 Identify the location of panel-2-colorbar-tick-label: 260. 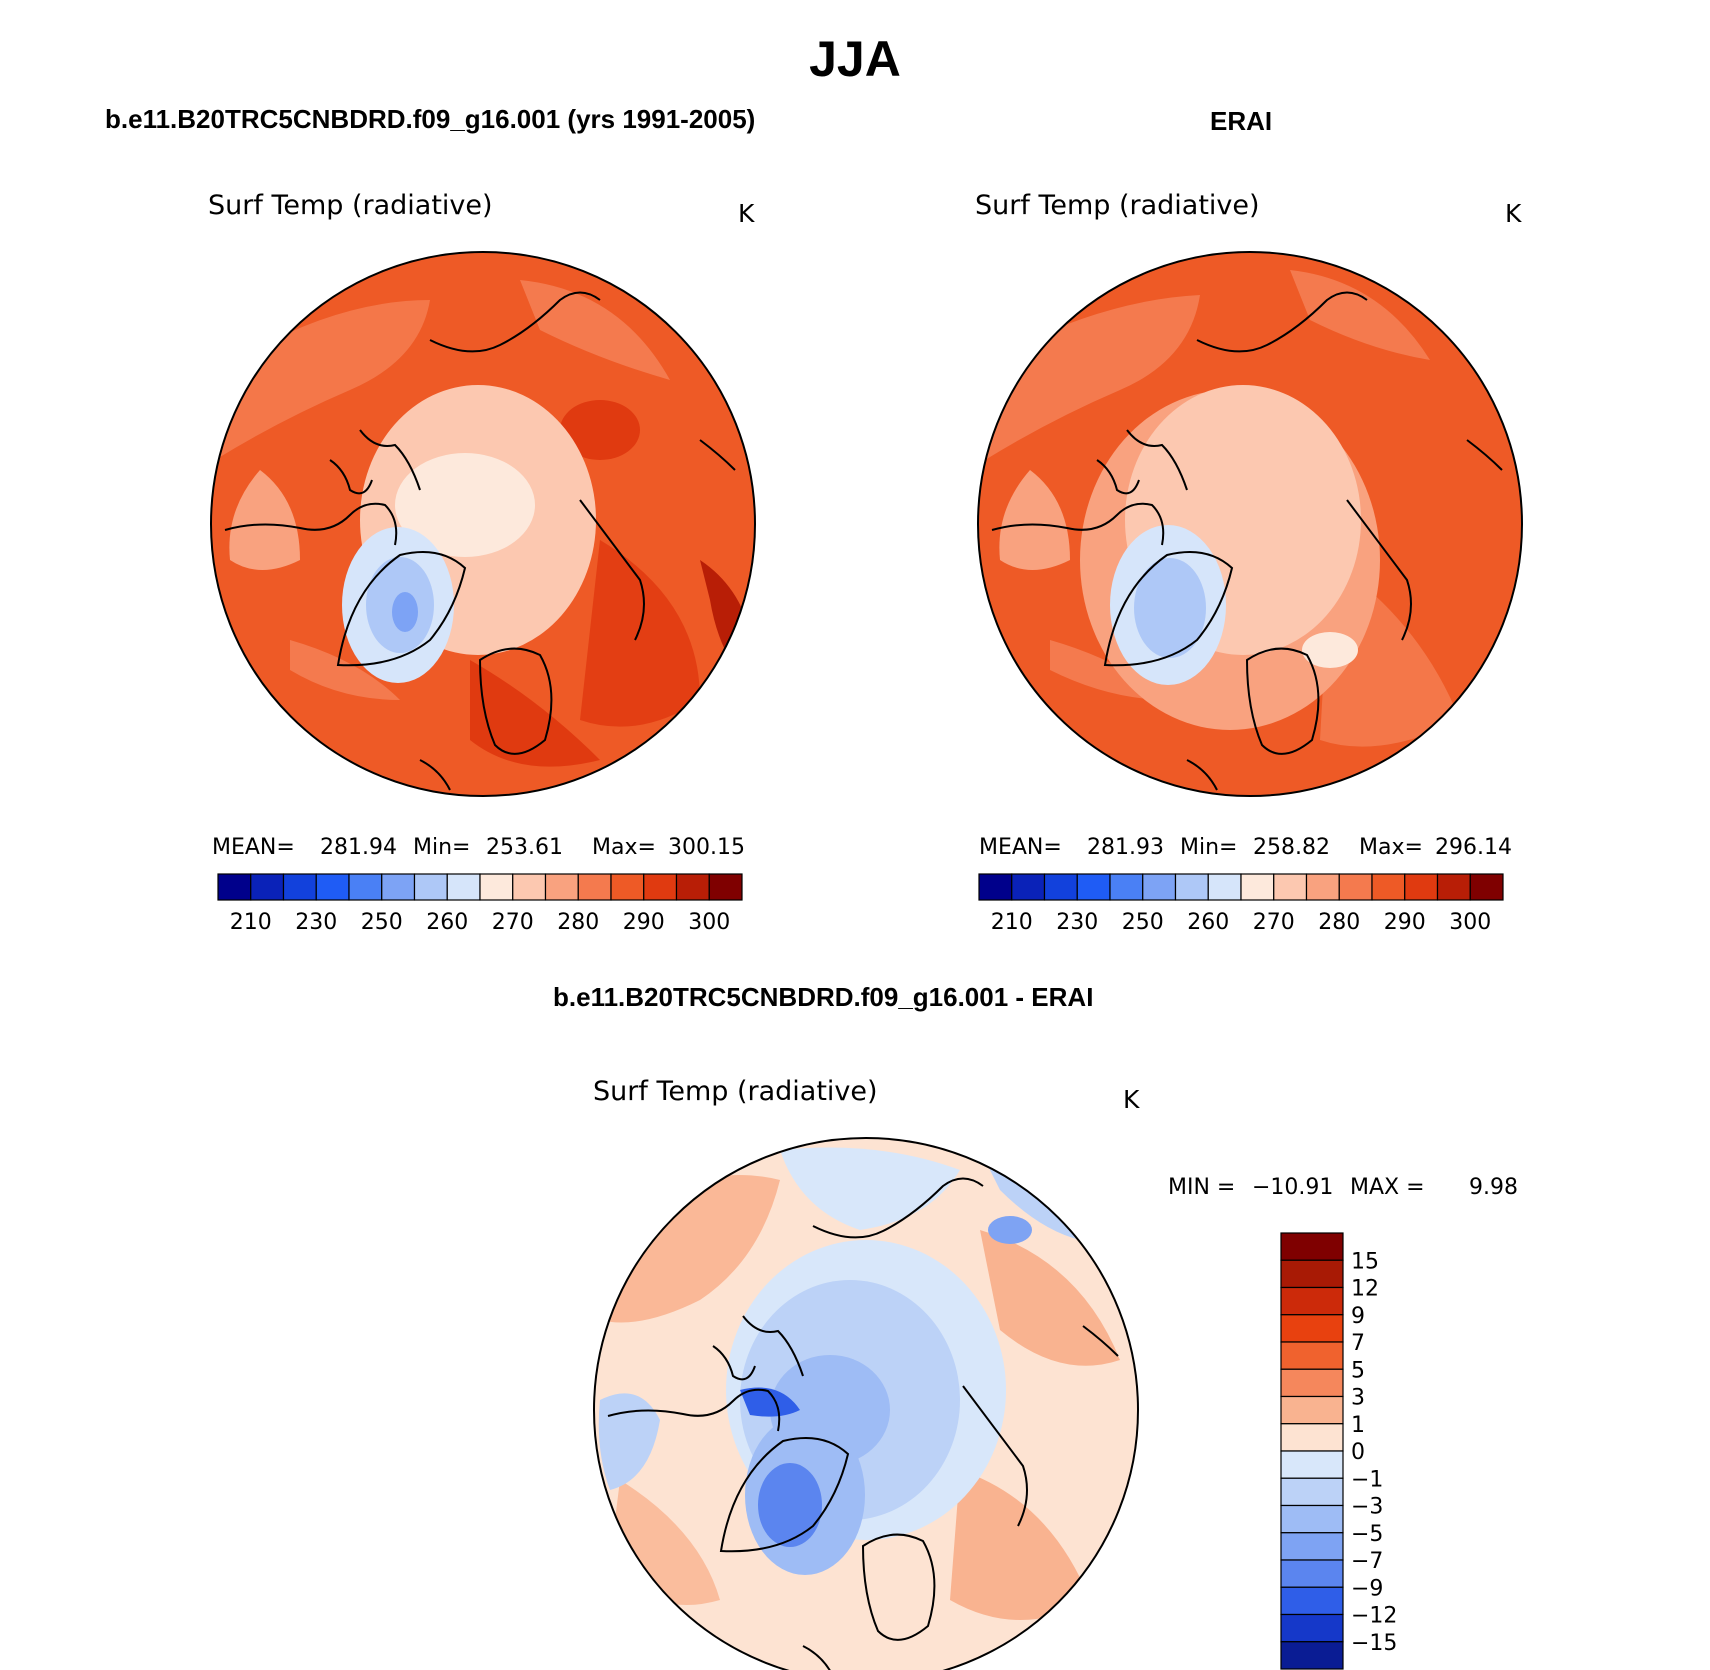
(1208, 922).